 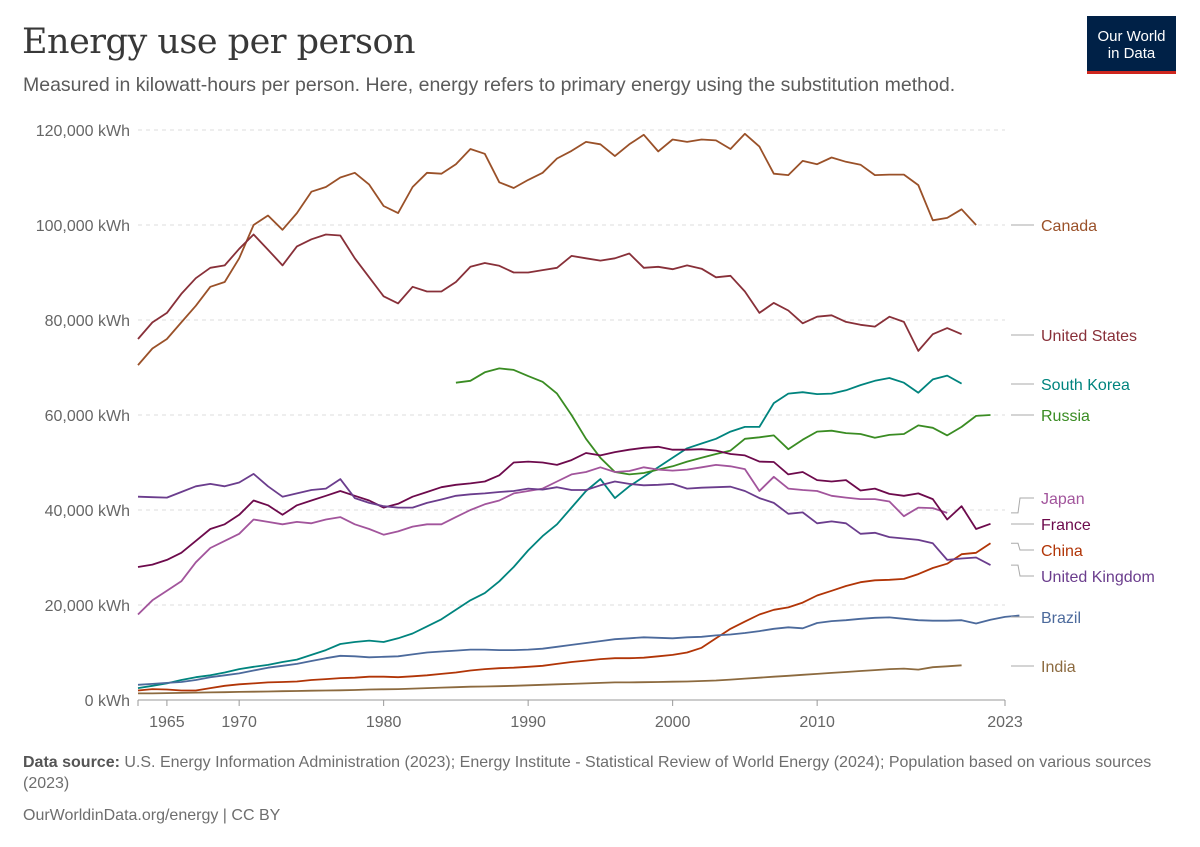 I want to click on owid-logo: Our World in Data, so click(x=1131, y=45).